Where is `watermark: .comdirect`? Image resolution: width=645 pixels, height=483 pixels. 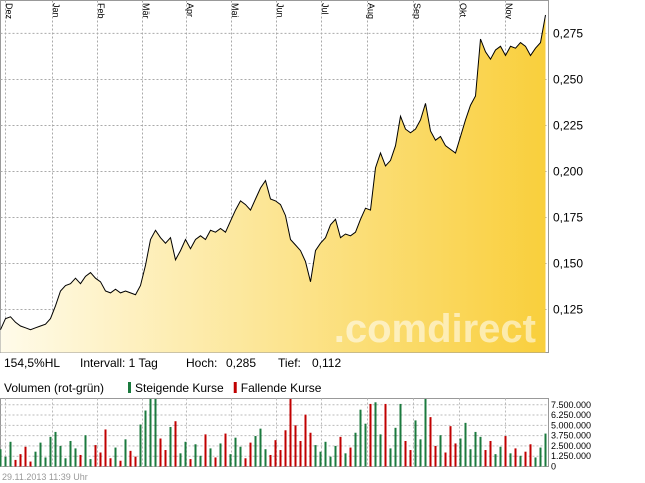
watermark: .comdirect is located at coordinates (435, 329).